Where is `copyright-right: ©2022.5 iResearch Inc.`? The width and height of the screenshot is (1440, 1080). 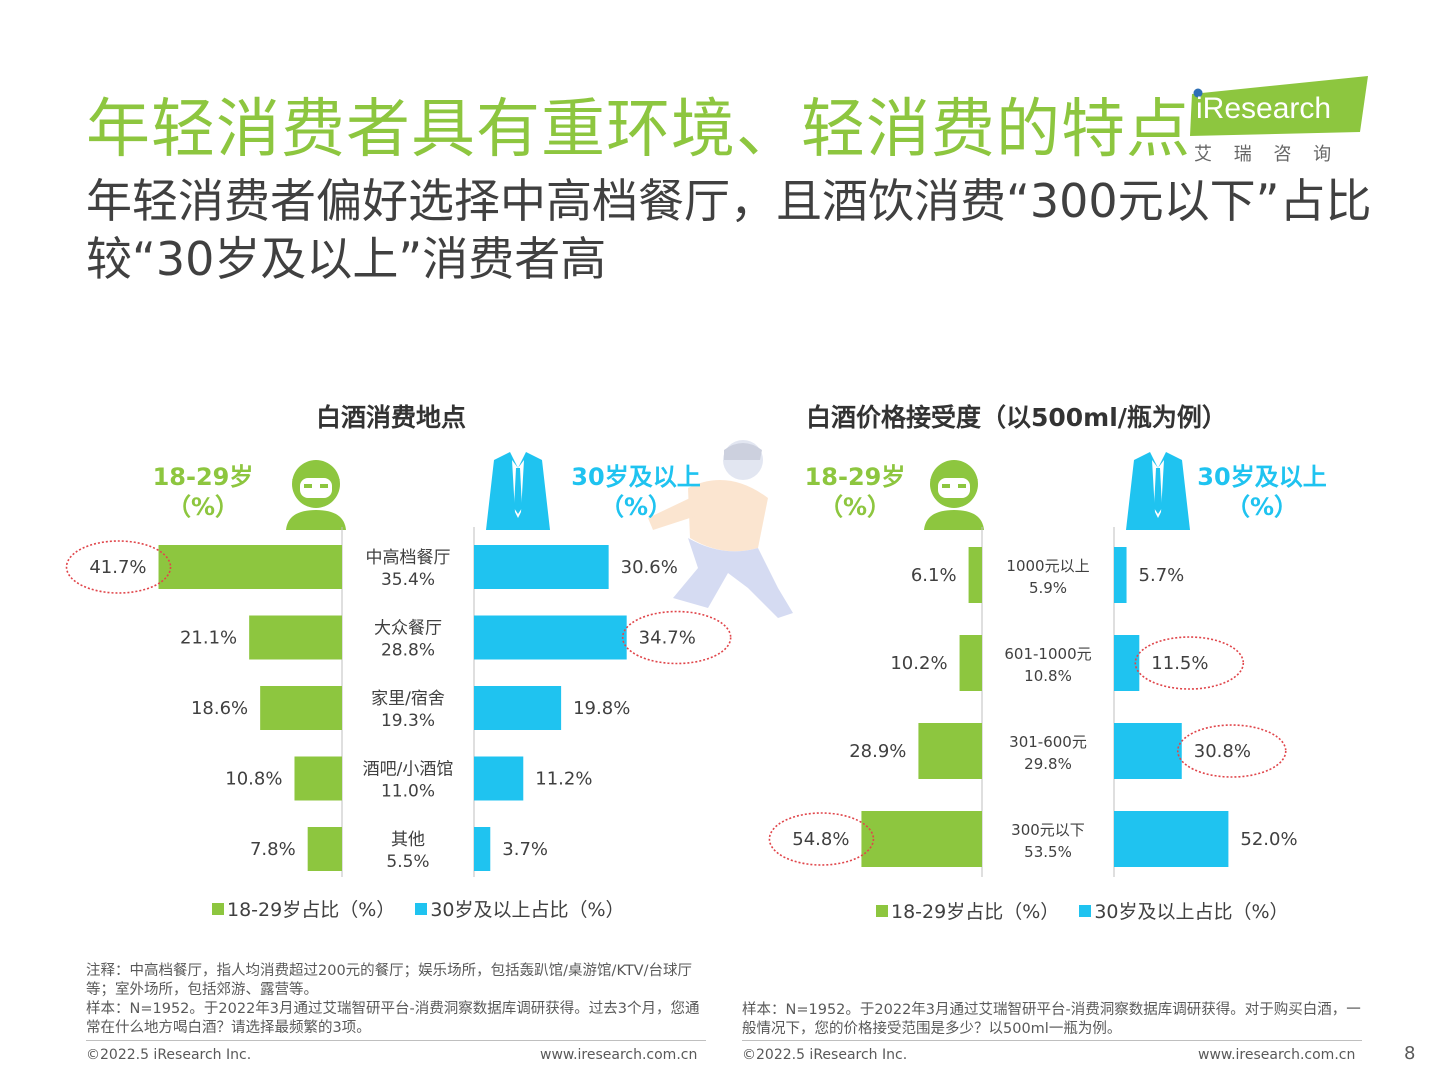 copyright-right: ©2022.5 iResearch Inc. is located at coordinates (825, 1055).